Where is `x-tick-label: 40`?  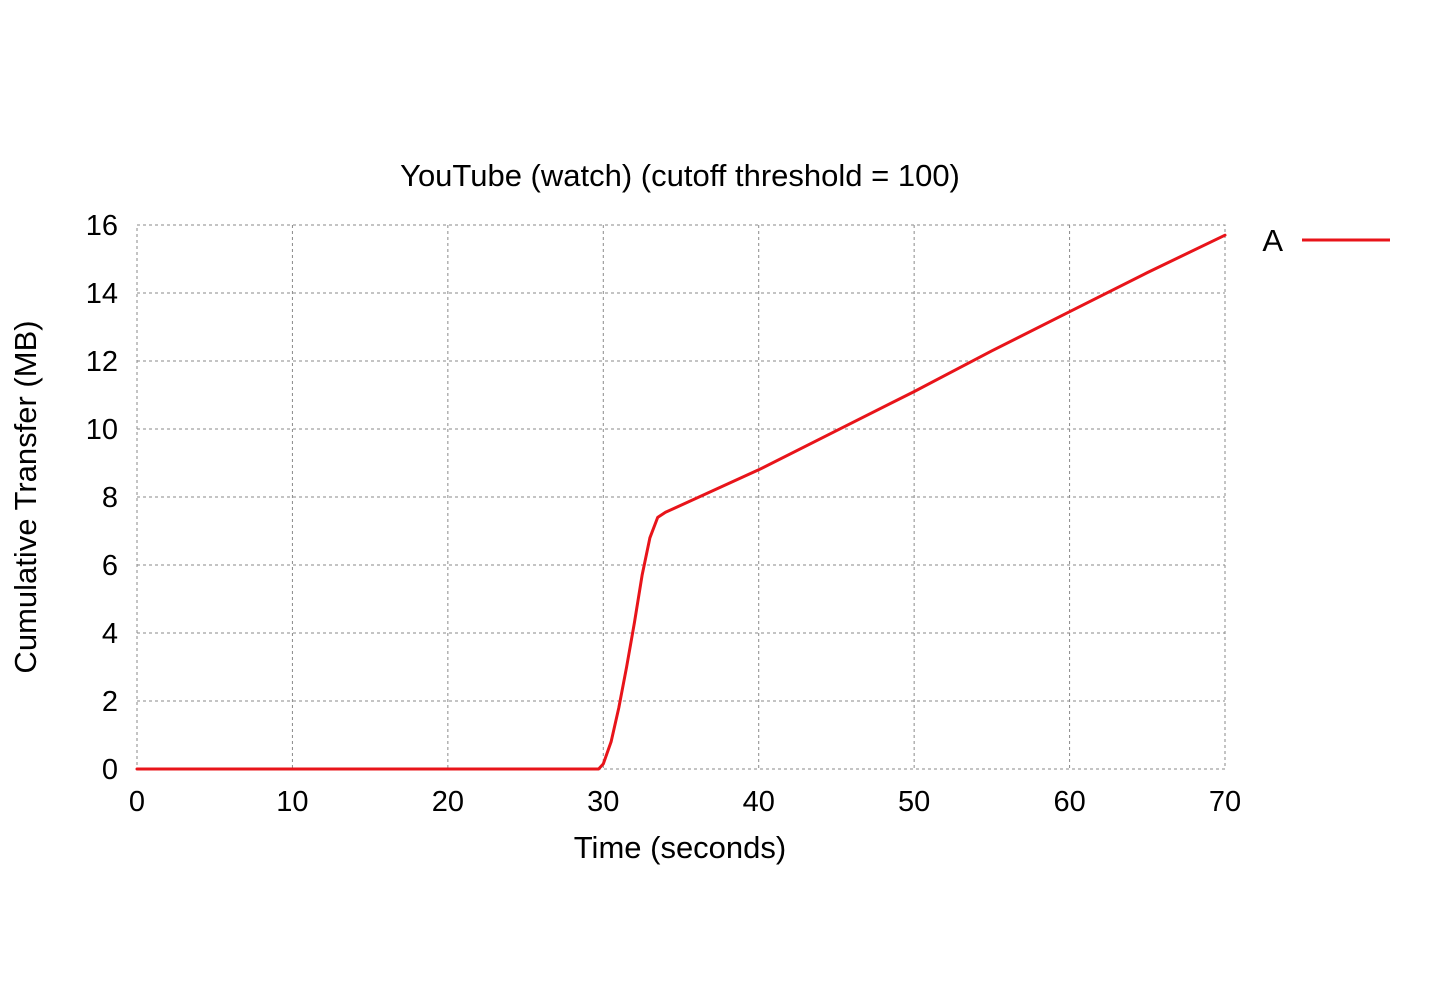 x-tick-label: 40 is located at coordinates (759, 802).